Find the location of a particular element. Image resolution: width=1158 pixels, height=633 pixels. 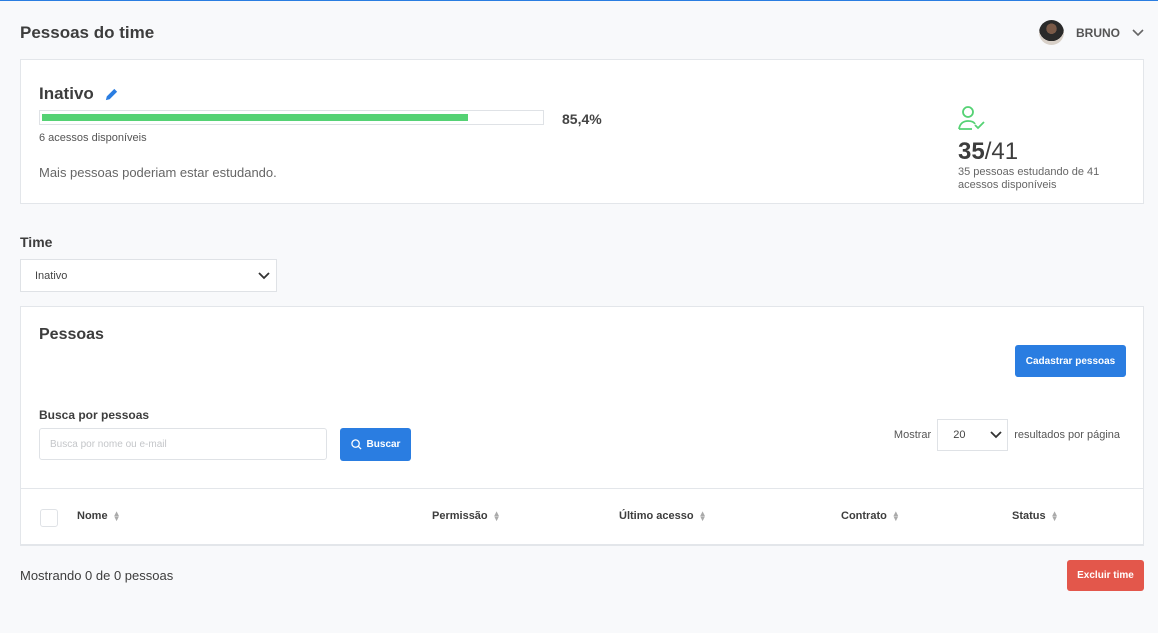

time-label: Time is located at coordinates (36, 242).